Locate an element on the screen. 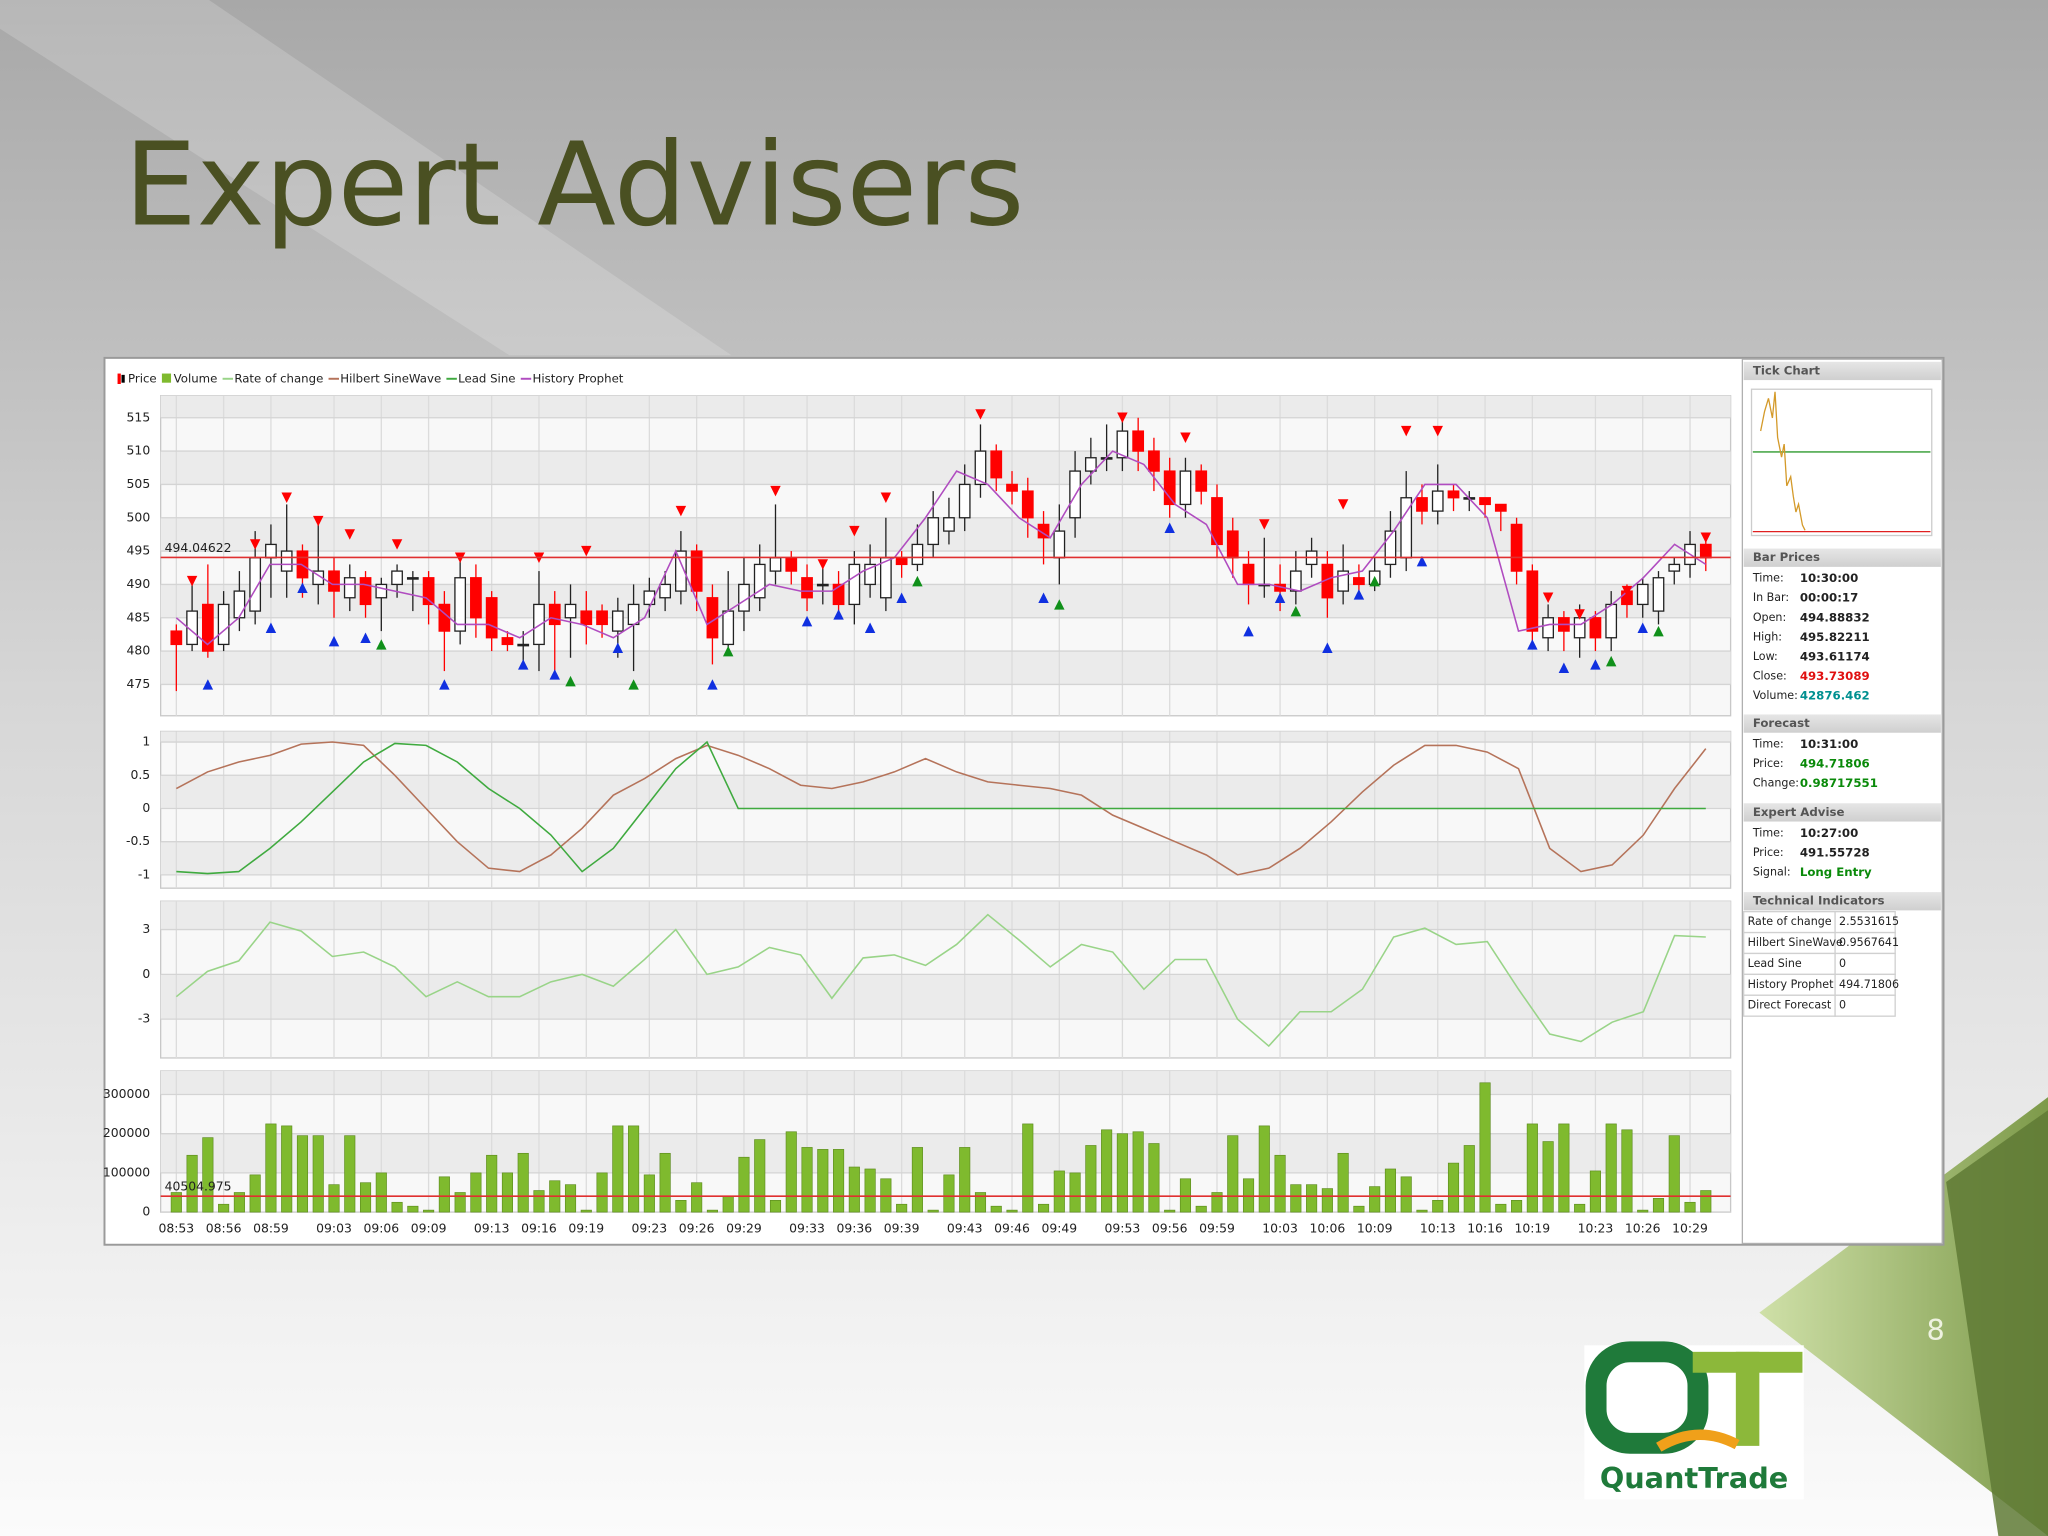 This screenshot has width=2048, height=1536. x-tick-label: 10:13 is located at coordinates (1438, 1228).